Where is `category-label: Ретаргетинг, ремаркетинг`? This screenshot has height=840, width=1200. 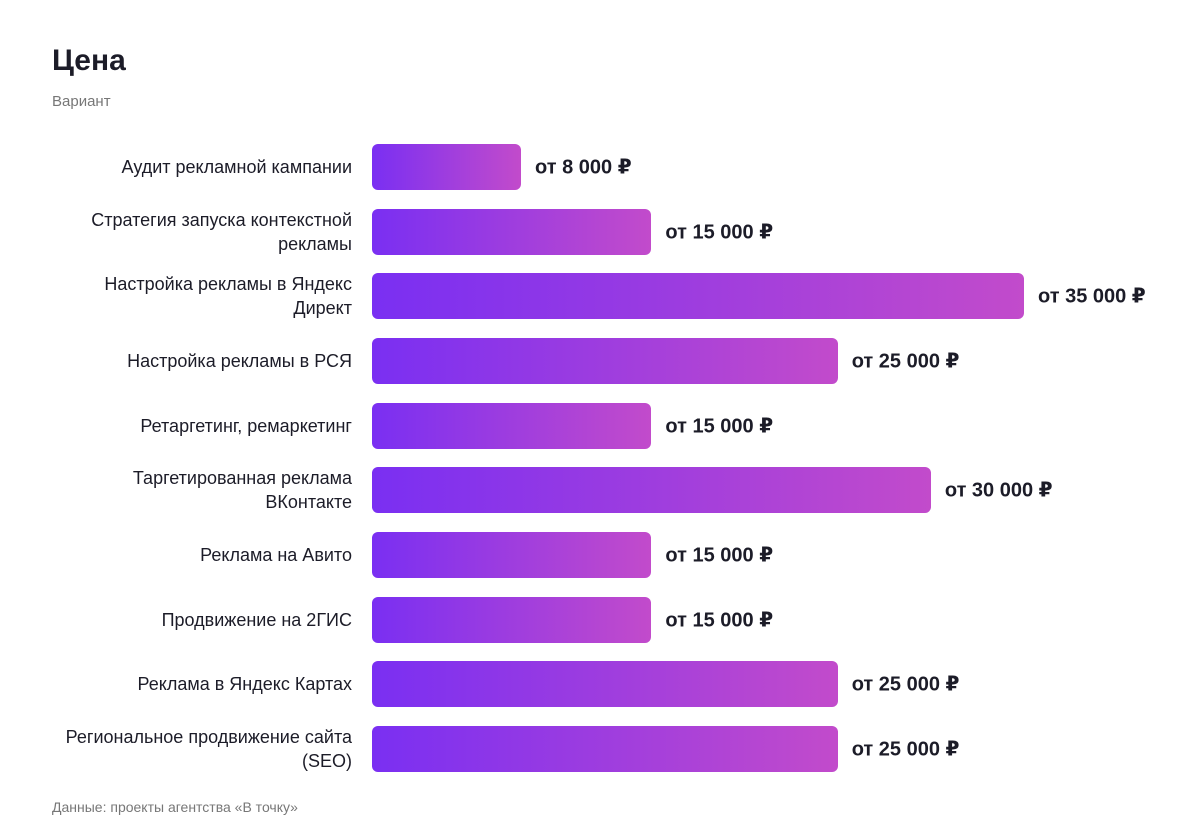 category-label: Ретаргетинг, ремаркетинг is located at coordinates (246, 425).